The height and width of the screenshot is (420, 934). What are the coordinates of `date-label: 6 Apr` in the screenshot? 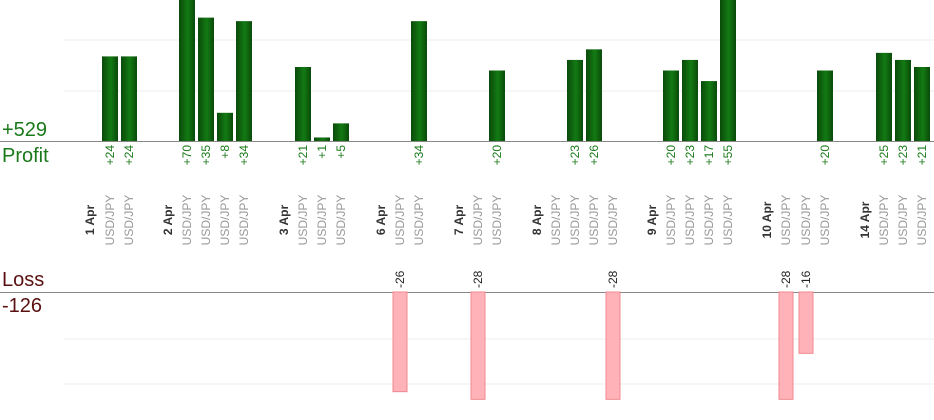 It's located at (381, 220).